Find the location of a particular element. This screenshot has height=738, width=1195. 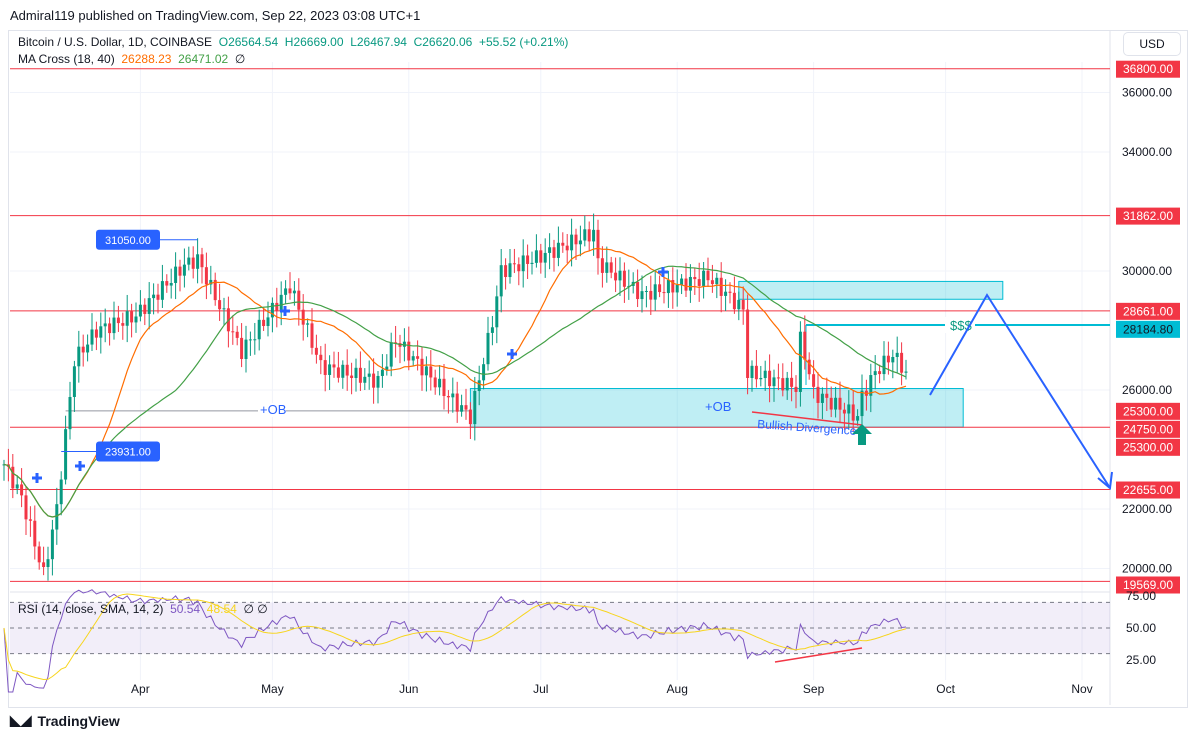

rsi-tick-label: 50.00 is located at coordinates (1141, 628).